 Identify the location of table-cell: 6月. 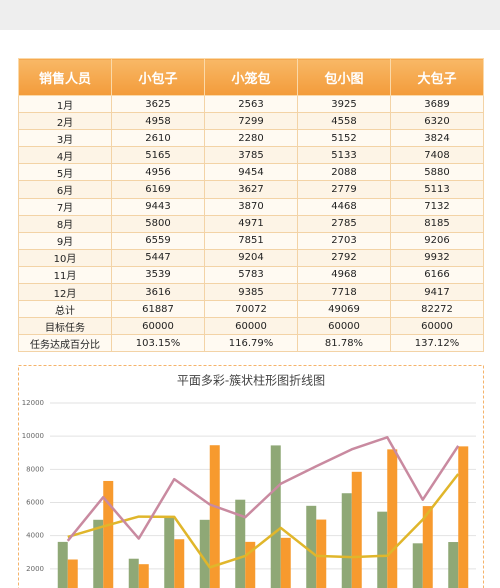
(65, 189).